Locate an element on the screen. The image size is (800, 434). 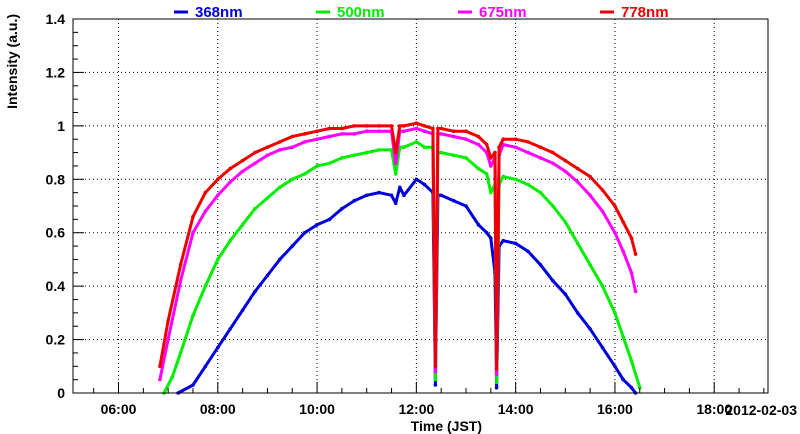
x-tick-label: 14:00 is located at coordinates (516, 409).